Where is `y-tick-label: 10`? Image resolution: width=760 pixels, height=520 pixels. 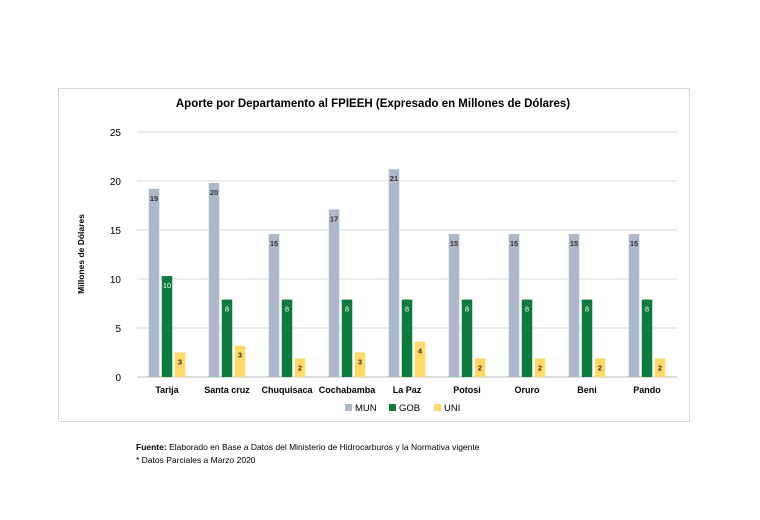
y-tick-label: 10 is located at coordinates (116, 280).